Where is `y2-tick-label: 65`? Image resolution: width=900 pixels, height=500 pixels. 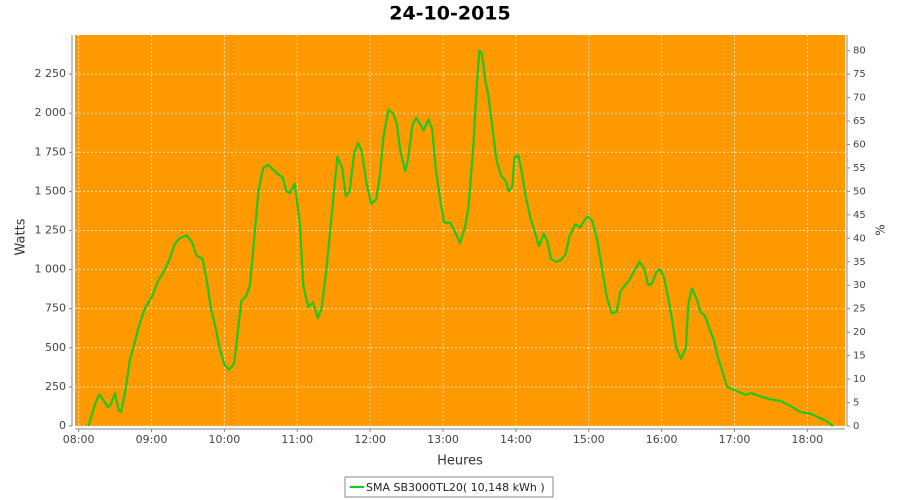 y2-tick-label: 65 is located at coordinates (859, 121).